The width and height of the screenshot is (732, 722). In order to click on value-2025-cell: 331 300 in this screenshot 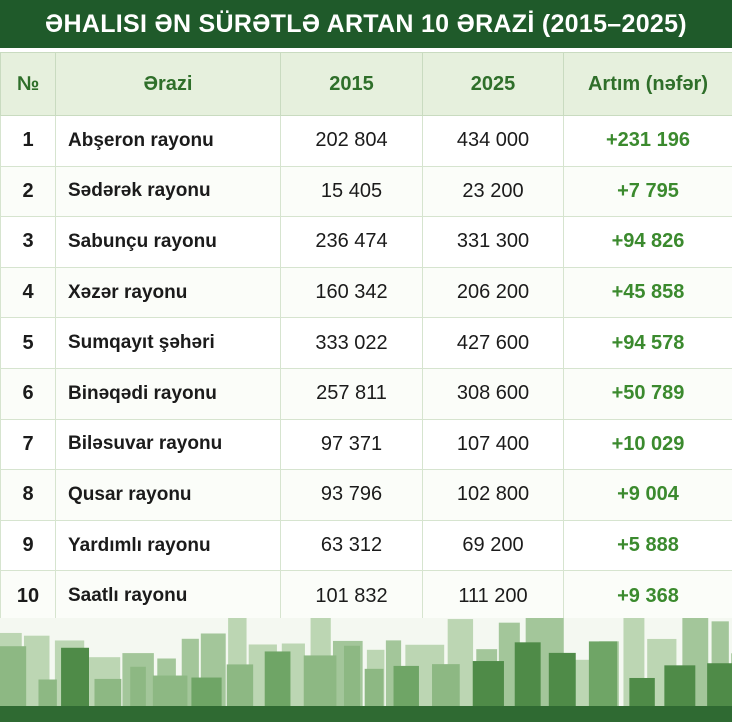, I will do `click(493, 242)`.